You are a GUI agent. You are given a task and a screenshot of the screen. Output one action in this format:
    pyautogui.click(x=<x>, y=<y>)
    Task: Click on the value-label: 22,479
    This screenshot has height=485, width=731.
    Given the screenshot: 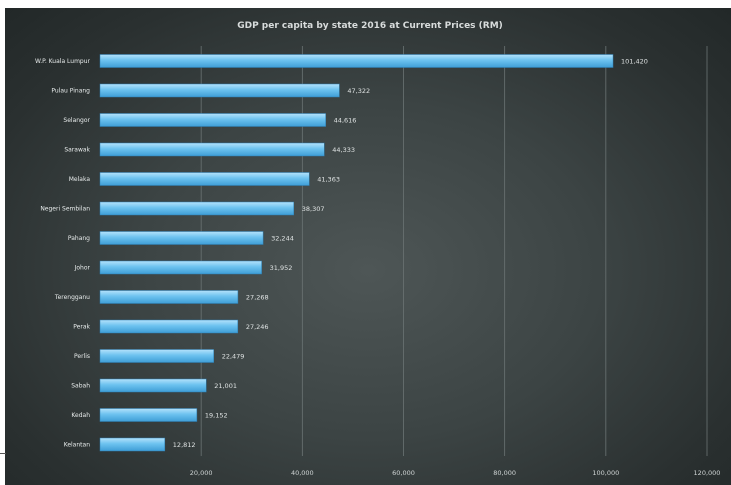 What is the action you would take?
    pyautogui.click(x=233, y=356)
    